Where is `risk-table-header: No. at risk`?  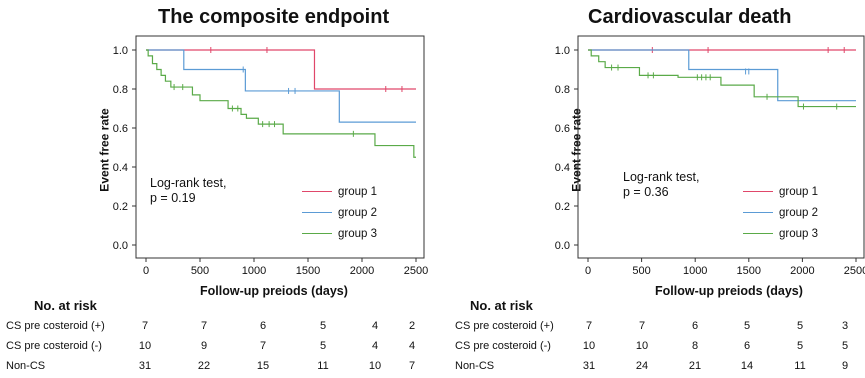
risk-table-header: No. at risk is located at coordinates (65, 305).